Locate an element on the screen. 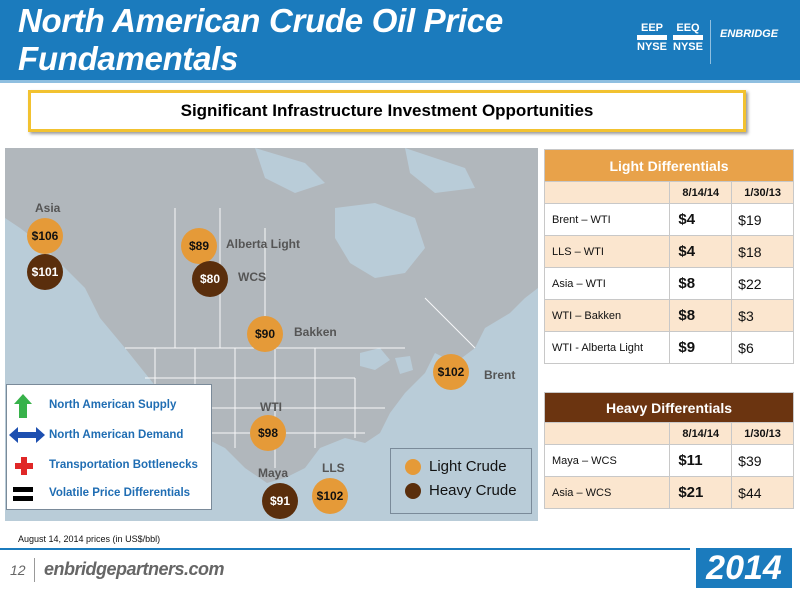 This screenshot has height=600, width=800. footer-rule is located at coordinates (345, 549).